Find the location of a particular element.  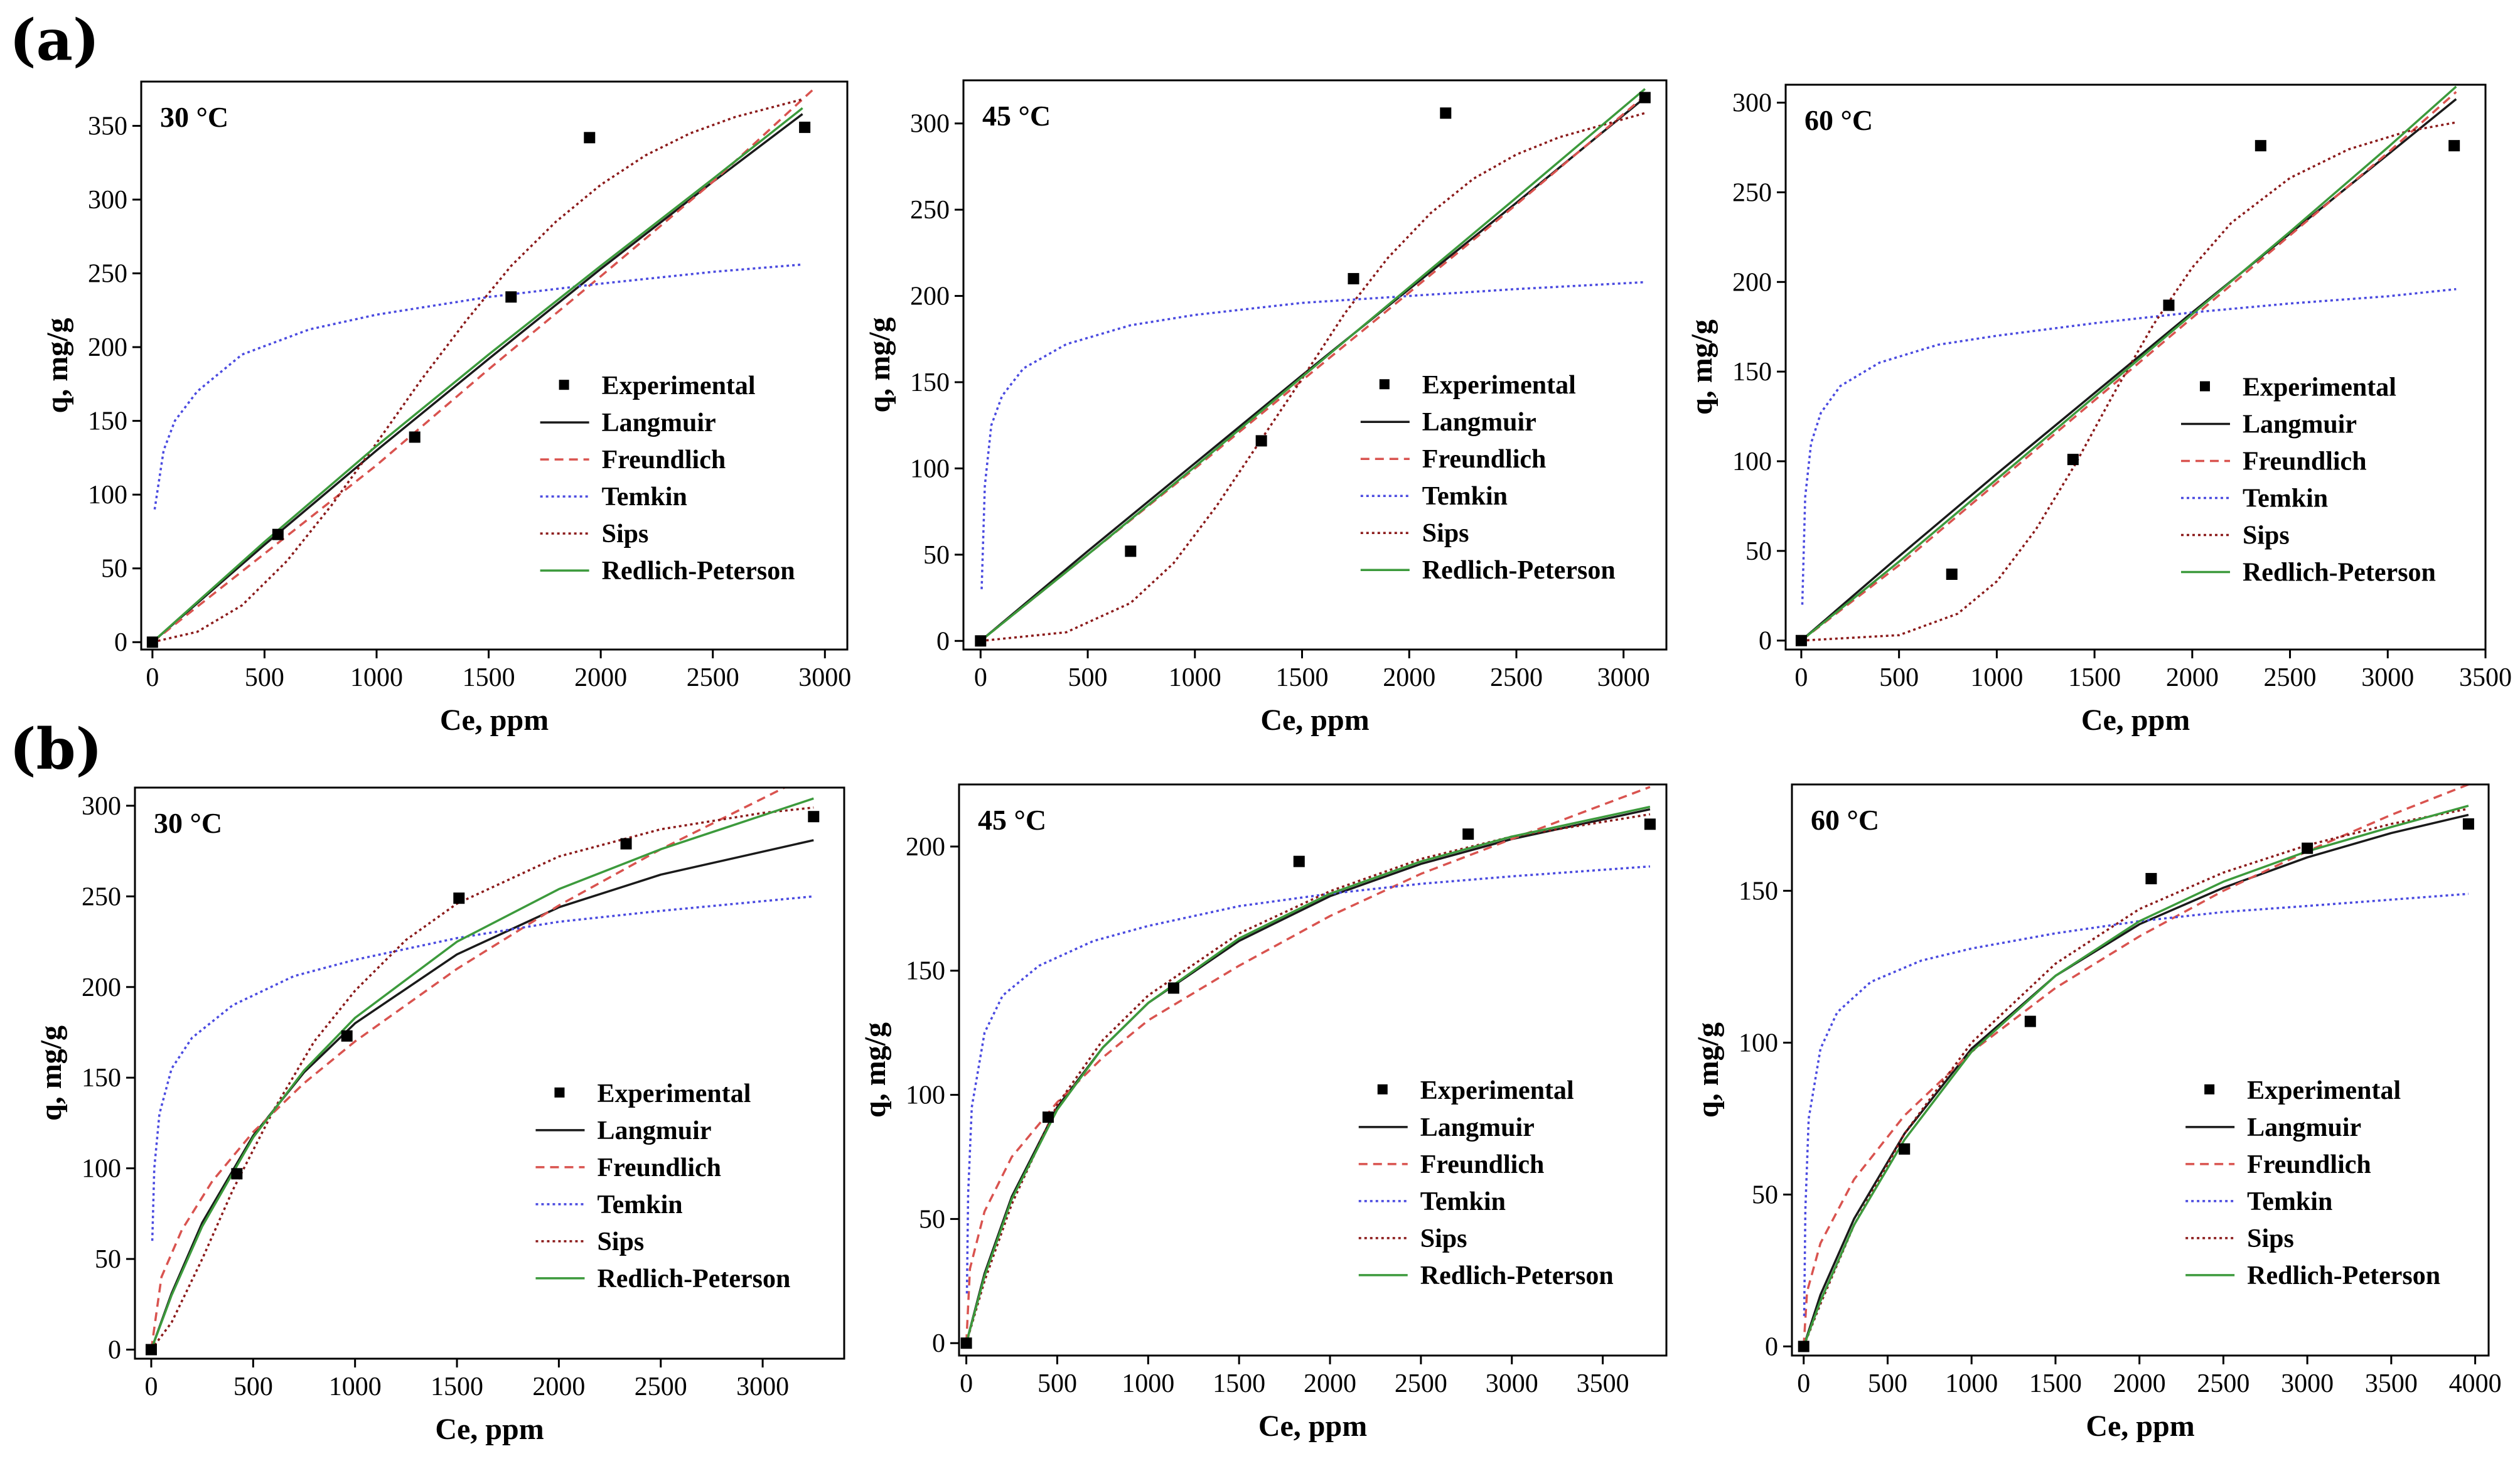

series-line-temkin is located at coordinates (1312, 435).